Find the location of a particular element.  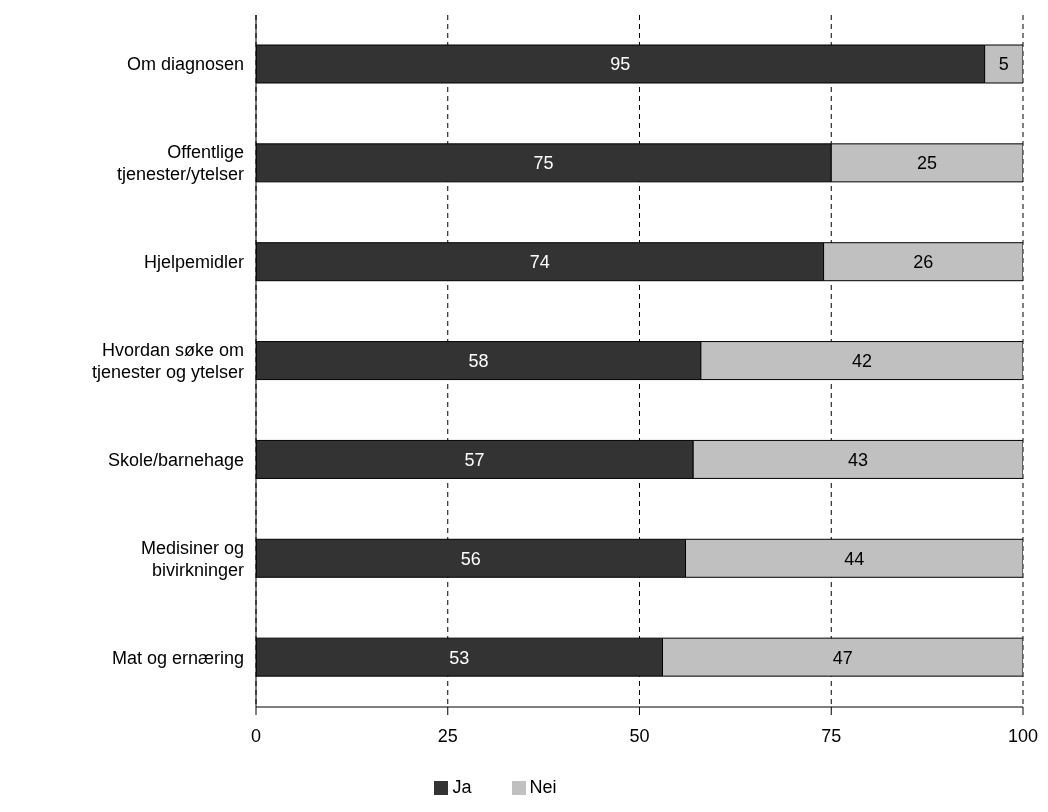

legend-label: Nei is located at coordinates (543, 787).